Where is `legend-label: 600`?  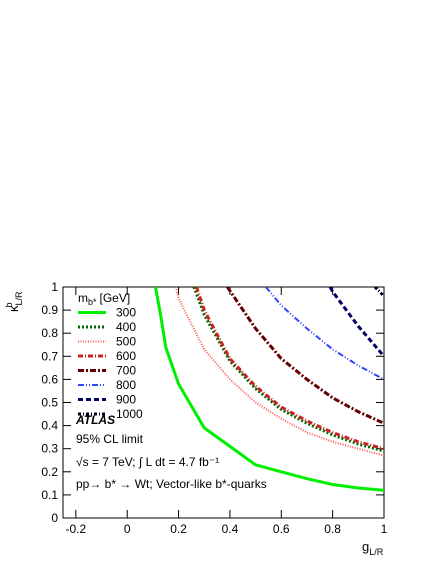
legend-label: 600 is located at coordinates (126, 356).